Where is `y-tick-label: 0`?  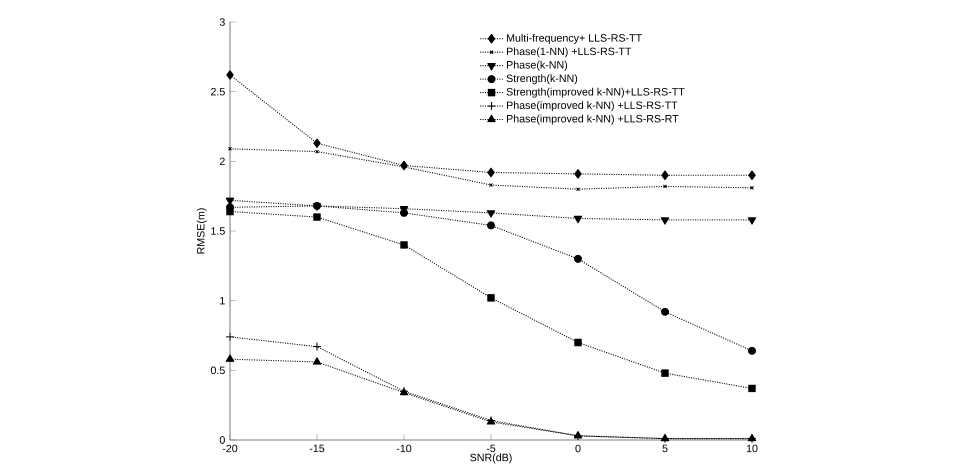 y-tick-label: 0 is located at coordinates (222, 440).